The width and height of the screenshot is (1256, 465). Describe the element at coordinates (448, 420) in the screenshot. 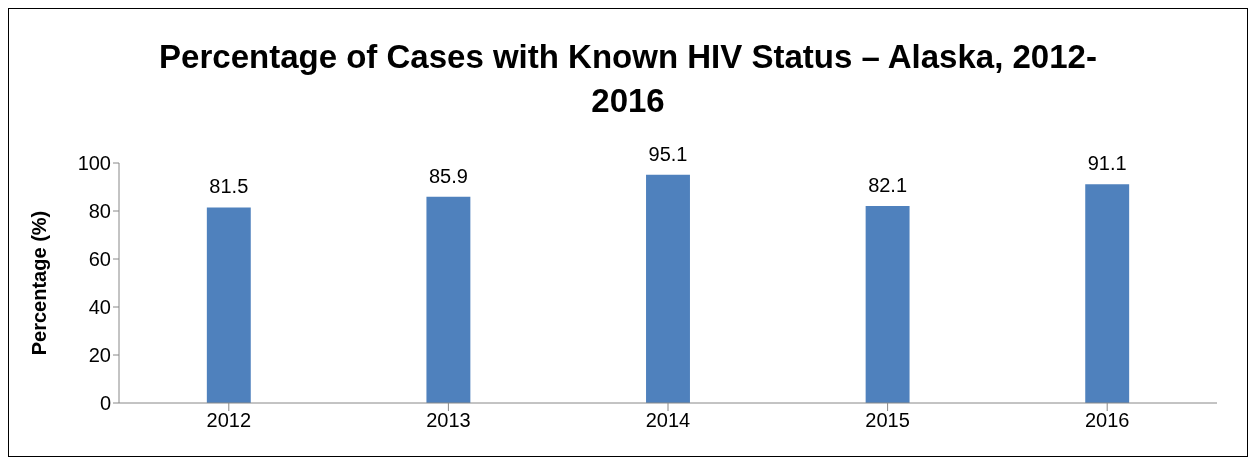

I see `x-tick-label: 2013` at that location.